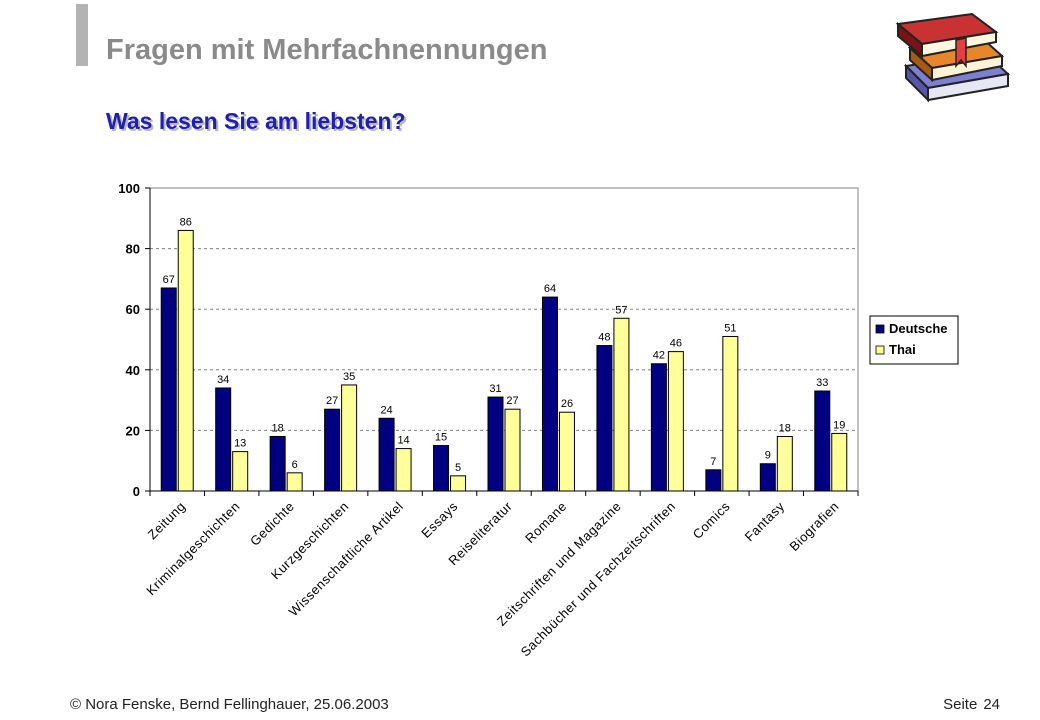 Image resolution: width=1040 pixels, height=720 pixels. What do you see at coordinates (193, 549) in the screenshot?
I see `x-tick-label: Kriminalgeschichten` at bounding box center [193, 549].